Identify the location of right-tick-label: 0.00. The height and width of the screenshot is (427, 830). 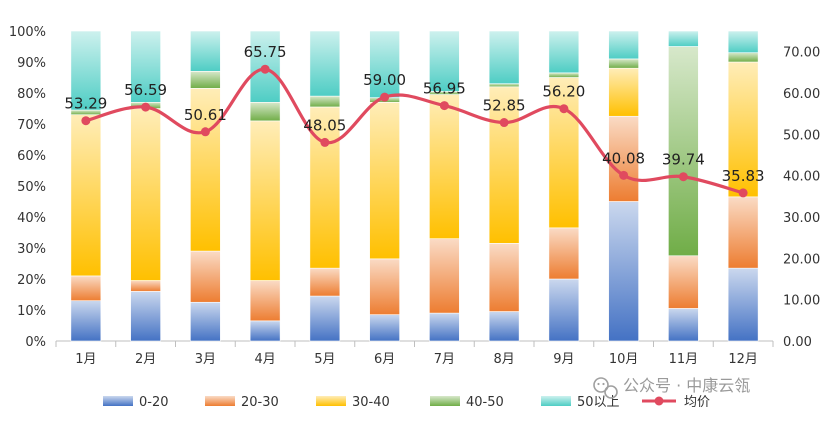
(797, 342).